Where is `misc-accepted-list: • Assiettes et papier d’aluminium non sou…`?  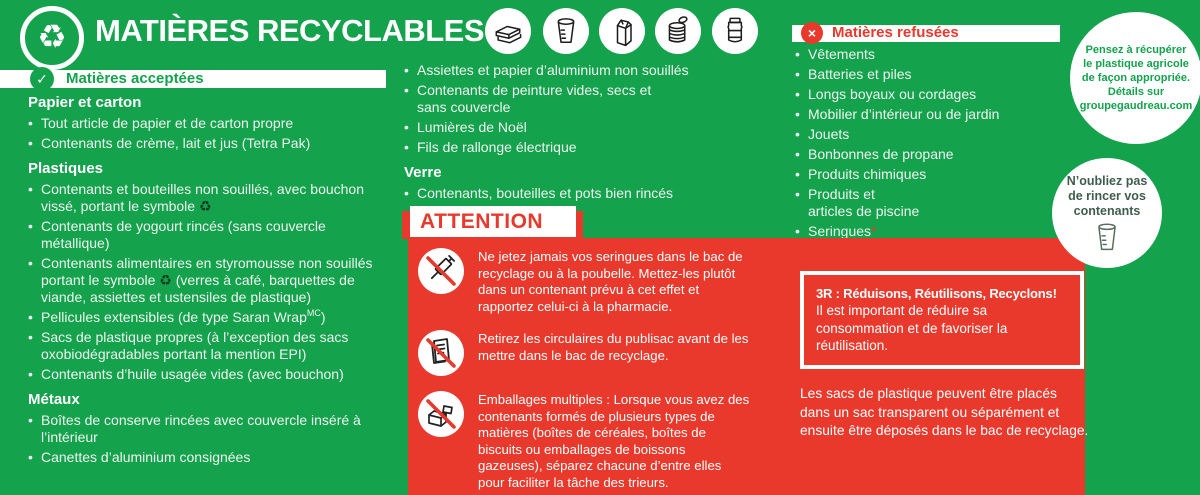 misc-accepted-list: • Assiettes et papier d’aluminium non sou… is located at coordinates (569, 109).